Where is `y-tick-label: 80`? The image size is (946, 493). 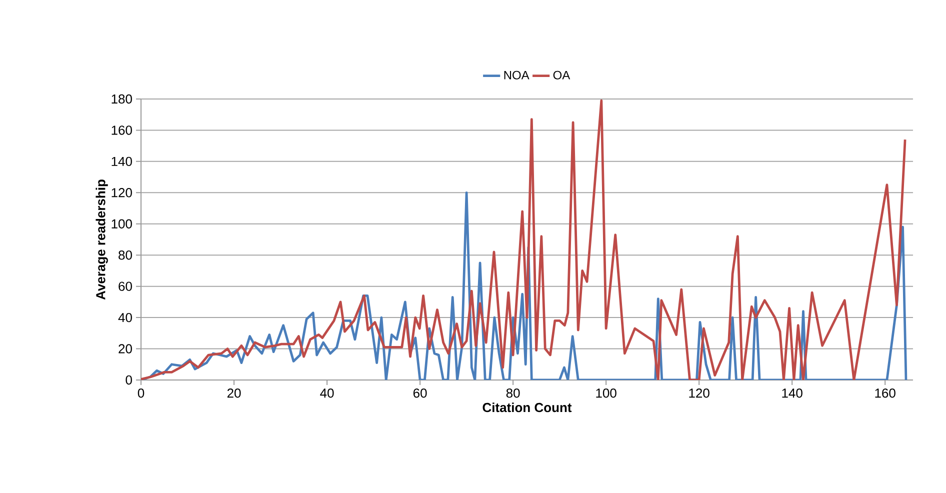
y-tick-label: 80 is located at coordinates (125, 255).